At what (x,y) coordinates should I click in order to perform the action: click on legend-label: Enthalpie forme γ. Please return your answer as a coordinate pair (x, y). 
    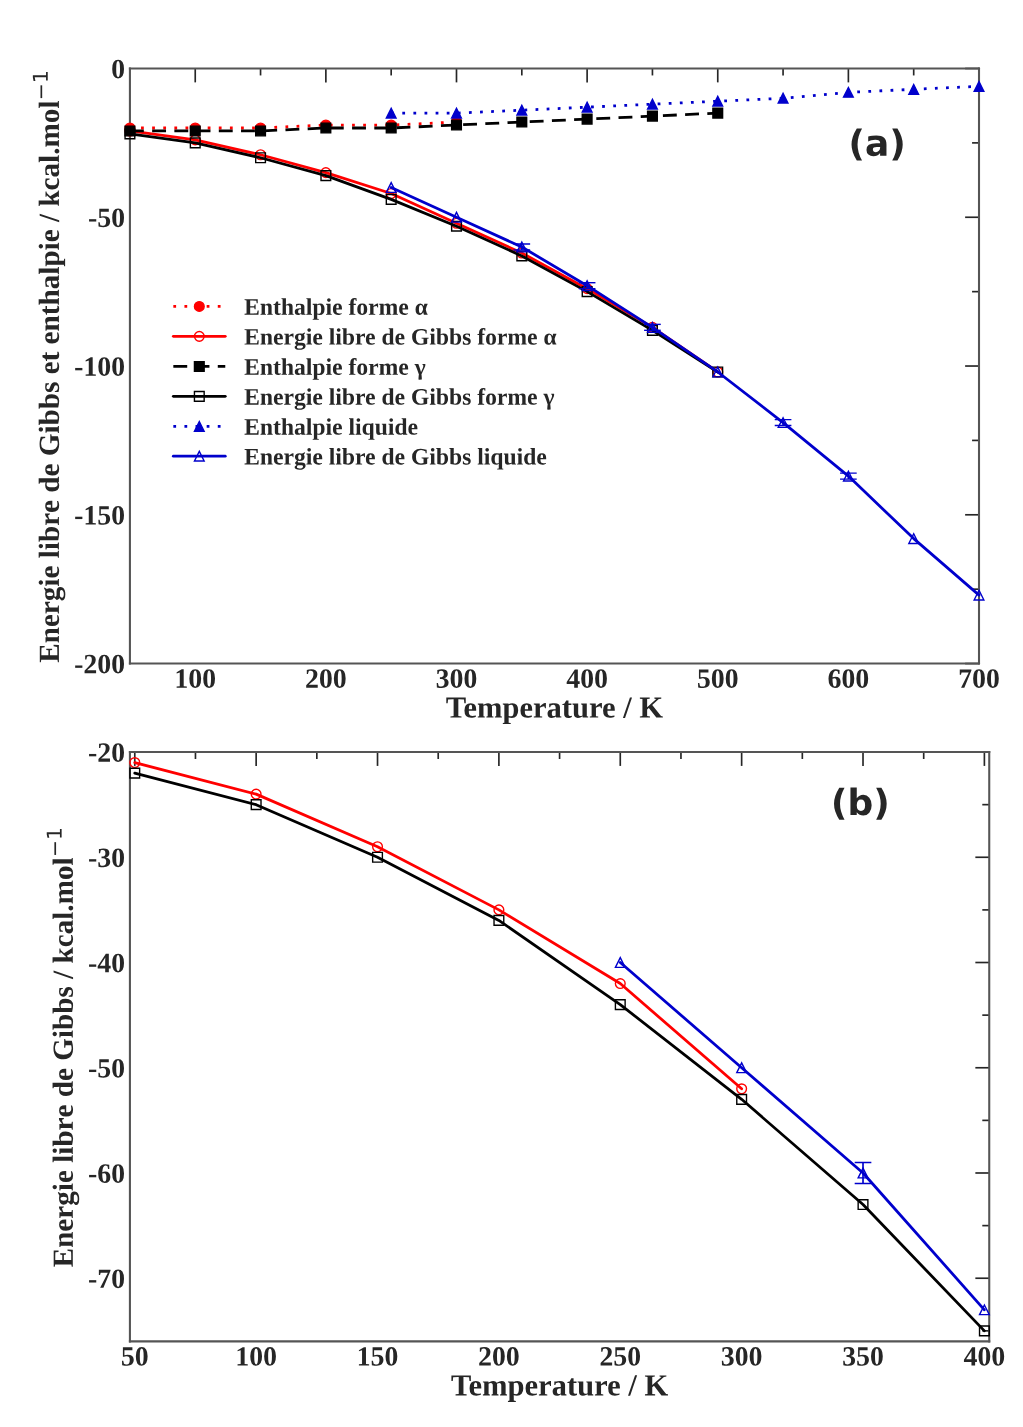
    Looking at the image, I should click on (335, 369).